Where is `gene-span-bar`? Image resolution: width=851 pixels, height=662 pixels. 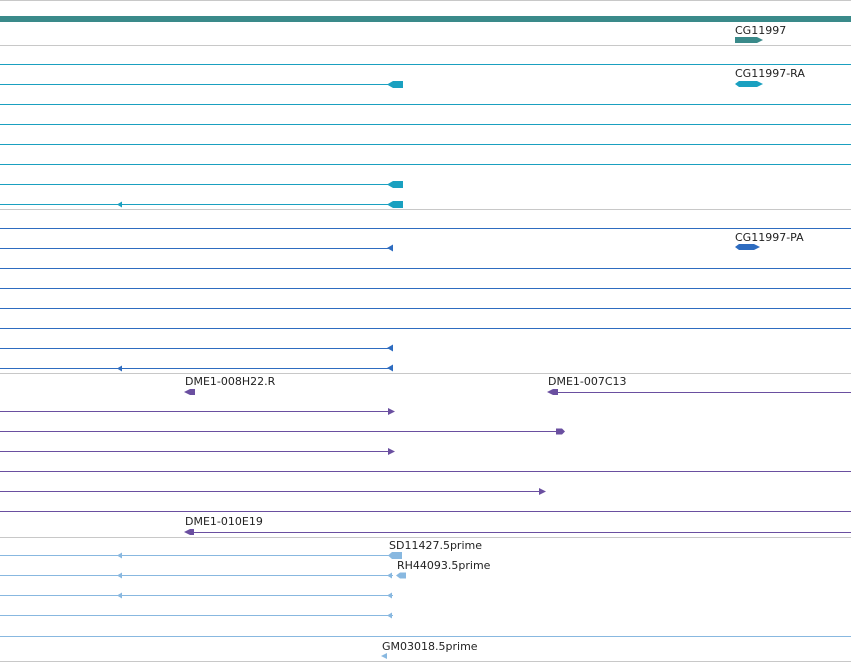
gene-span-bar is located at coordinates (425, 19).